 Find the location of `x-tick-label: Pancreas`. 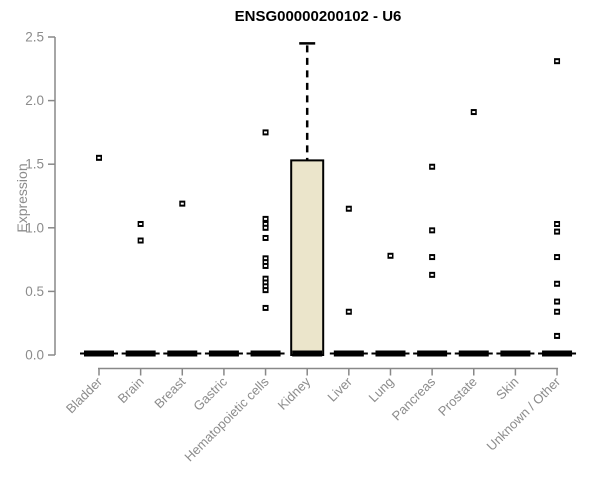

x-tick-label: Pancreas is located at coordinates (414, 399).